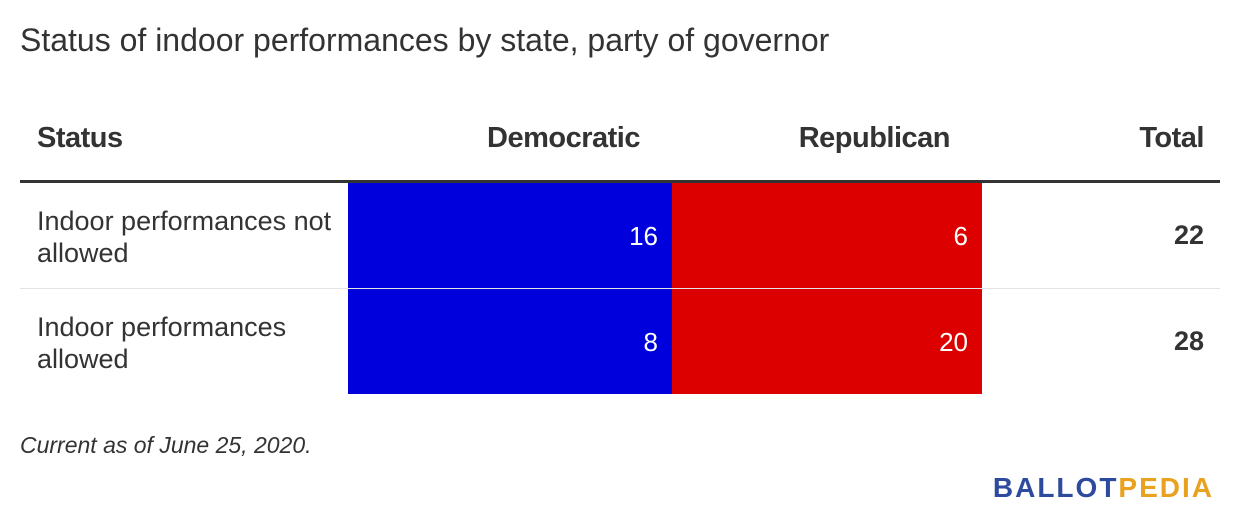 This screenshot has height=532, width=1240. Describe the element at coordinates (563, 138) in the screenshot. I see `header-democratic: Democratic` at that location.